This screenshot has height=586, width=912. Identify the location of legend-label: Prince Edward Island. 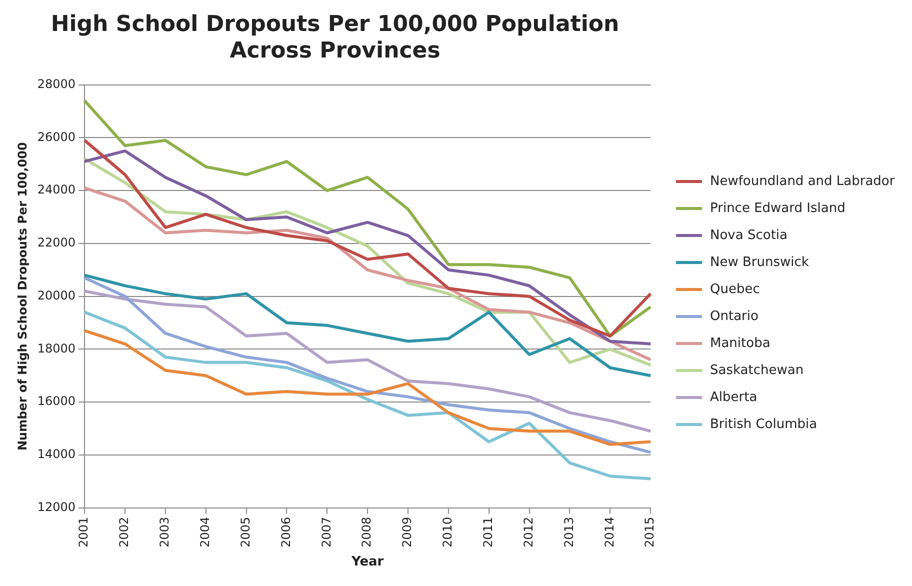
(778, 208).